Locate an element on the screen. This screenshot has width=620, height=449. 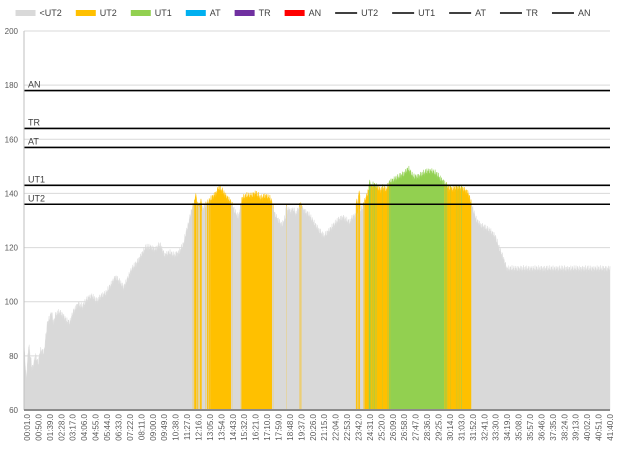
x-tick-label: 25:20.0 is located at coordinates (381, 426).